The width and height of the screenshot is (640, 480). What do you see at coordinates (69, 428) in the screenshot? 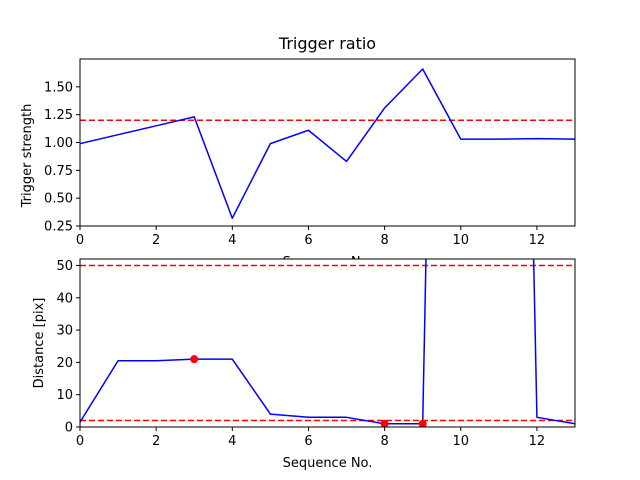
I see `y-tick-label: 0` at bounding box center [69, 428].